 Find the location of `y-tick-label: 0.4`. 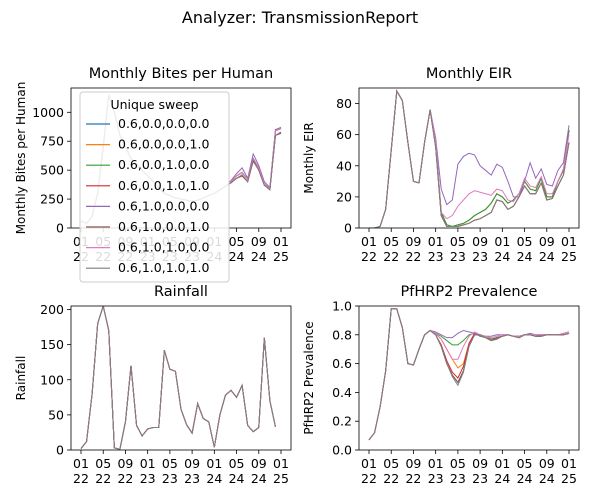

y-tick-label: 0.4 is located at coordinates (342, 392).